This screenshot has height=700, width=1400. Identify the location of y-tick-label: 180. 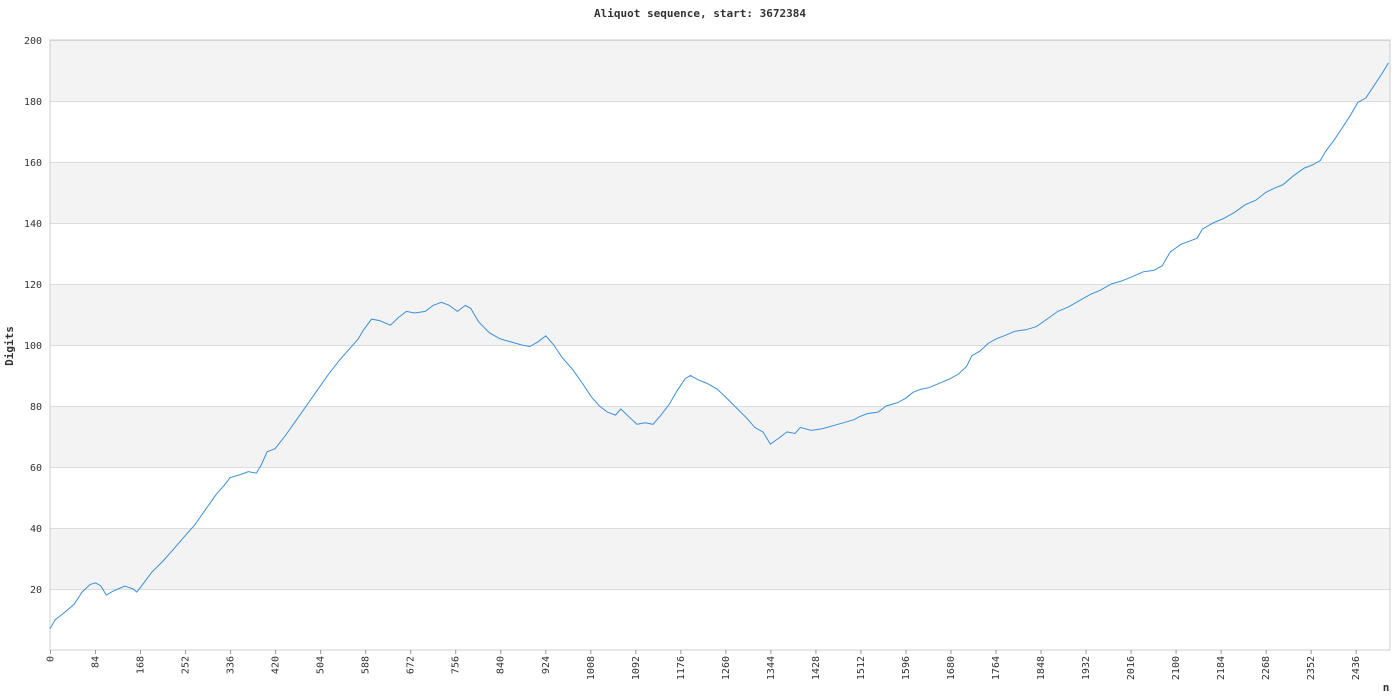
(33, 102).